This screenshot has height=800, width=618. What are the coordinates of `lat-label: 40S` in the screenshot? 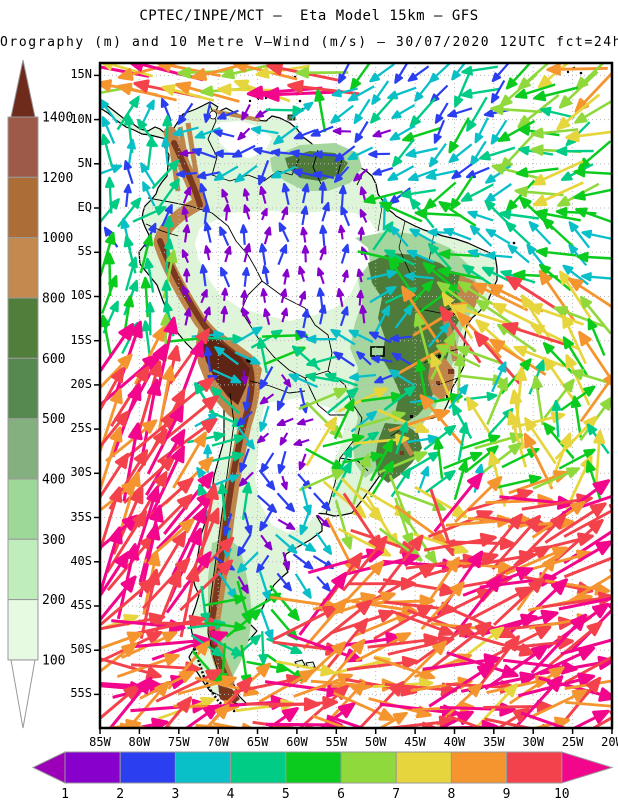 It's located at (81, 560).